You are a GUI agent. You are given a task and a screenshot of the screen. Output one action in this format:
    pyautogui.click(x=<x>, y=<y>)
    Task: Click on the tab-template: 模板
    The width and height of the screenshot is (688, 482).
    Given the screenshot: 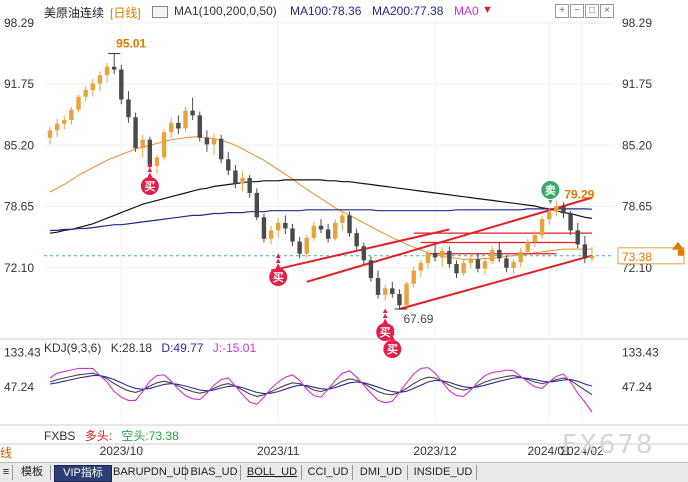 What is the action you would take?
    pyautogui.click(x=32, y=472)
    